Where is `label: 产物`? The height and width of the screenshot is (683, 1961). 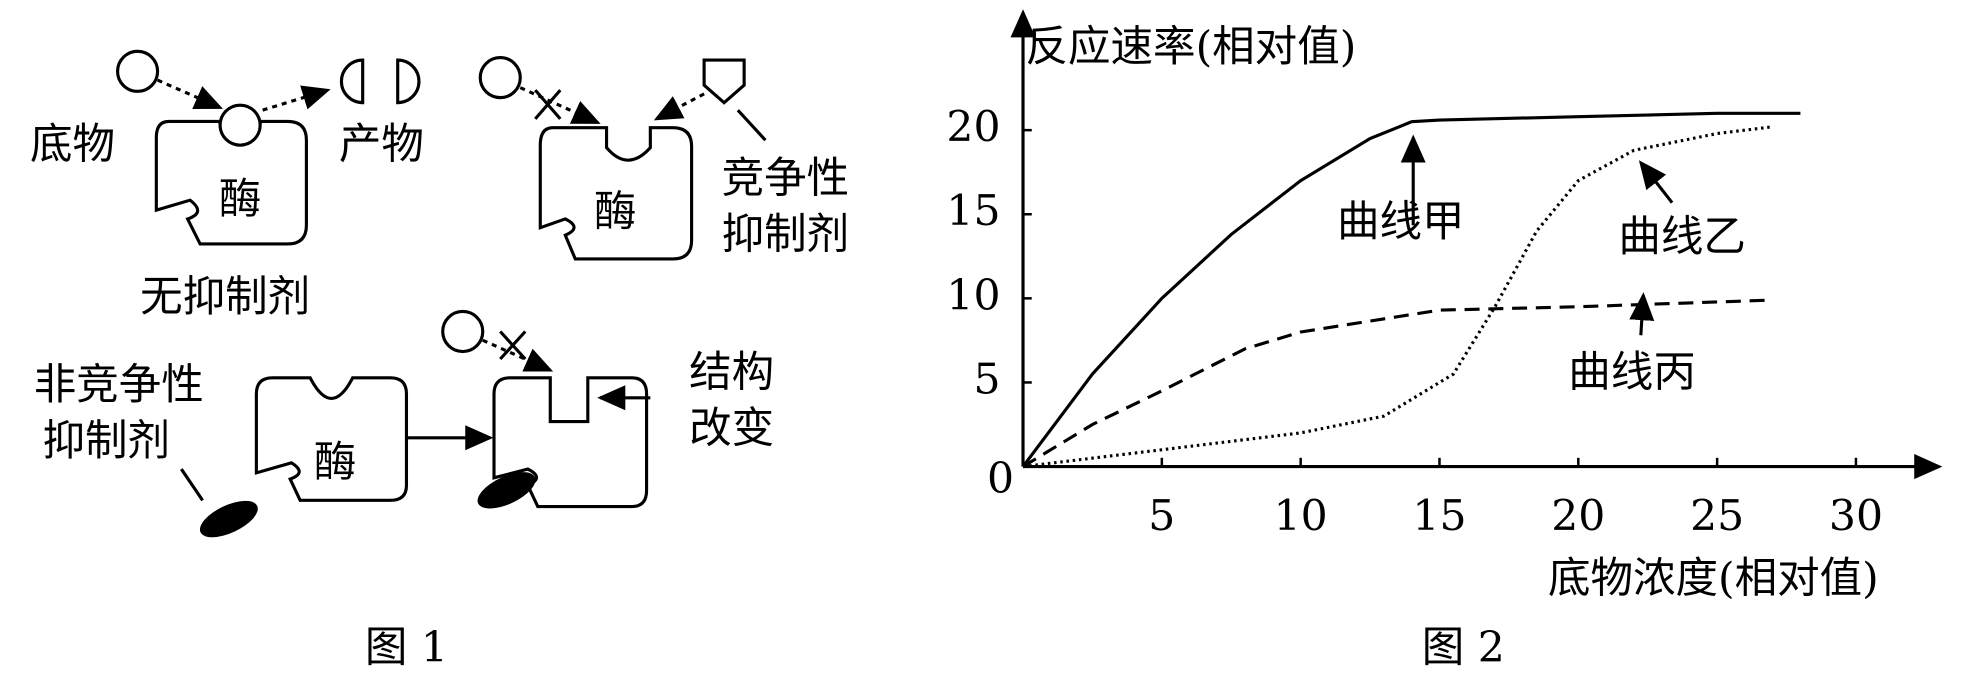 label: 产物 is located at coordinates (381, 145).